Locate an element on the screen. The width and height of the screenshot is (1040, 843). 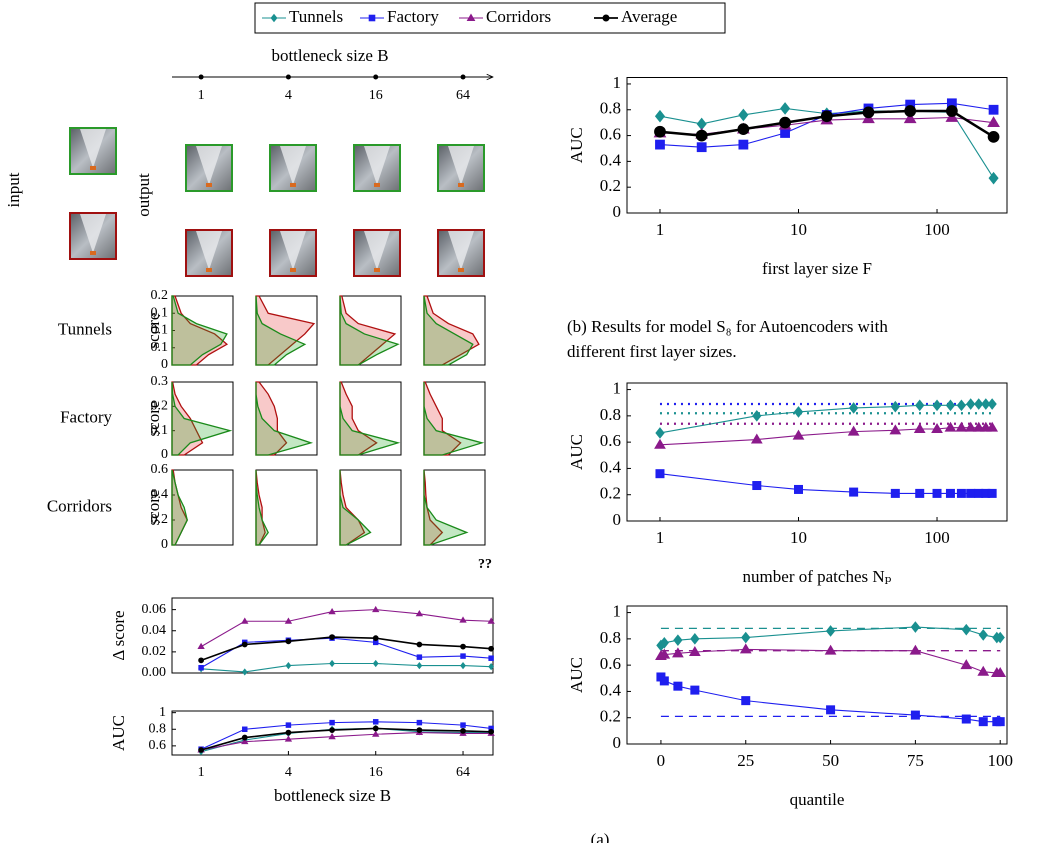
x-tick-label: 25 is located at coordinates (745, 760).